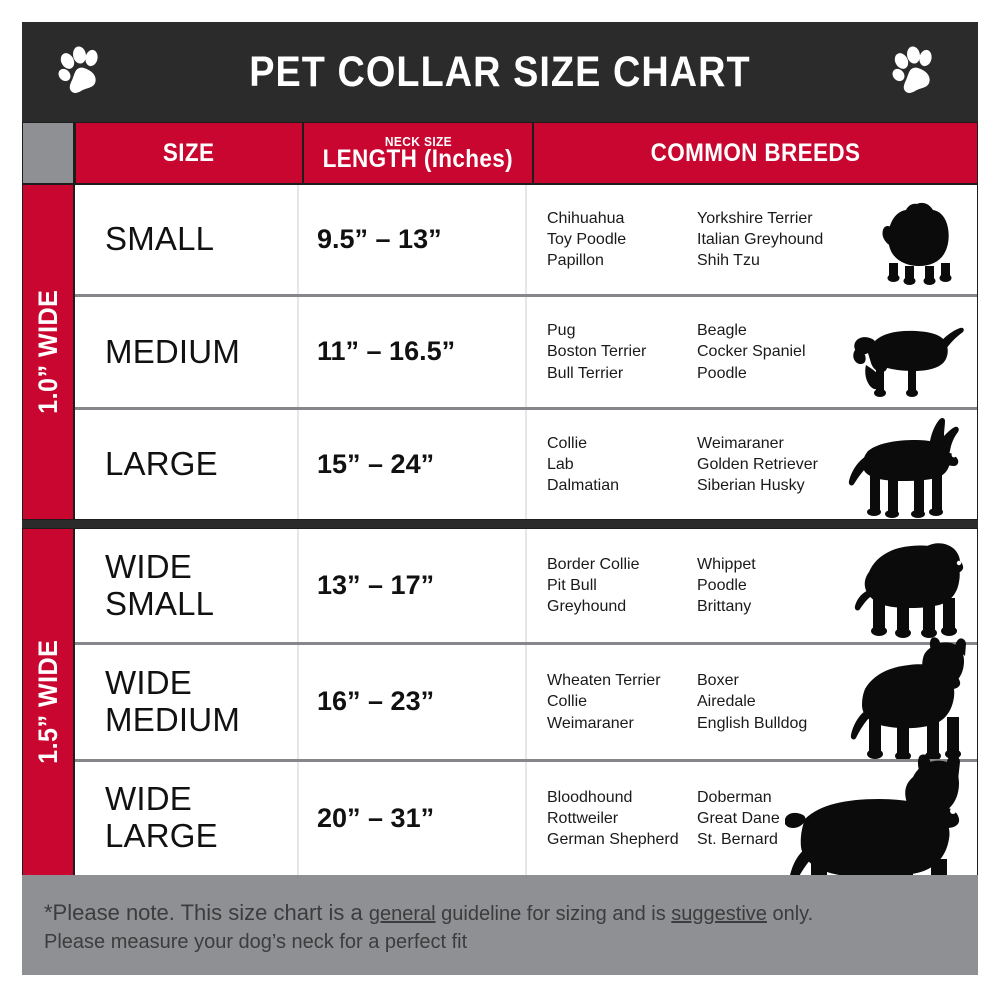 This screenshot has width=1000, height=1000. What do you see at coordinates (189, 153) in the screenshot?
I see `column-header-size: SIZE` at bounding box center [189, 153].